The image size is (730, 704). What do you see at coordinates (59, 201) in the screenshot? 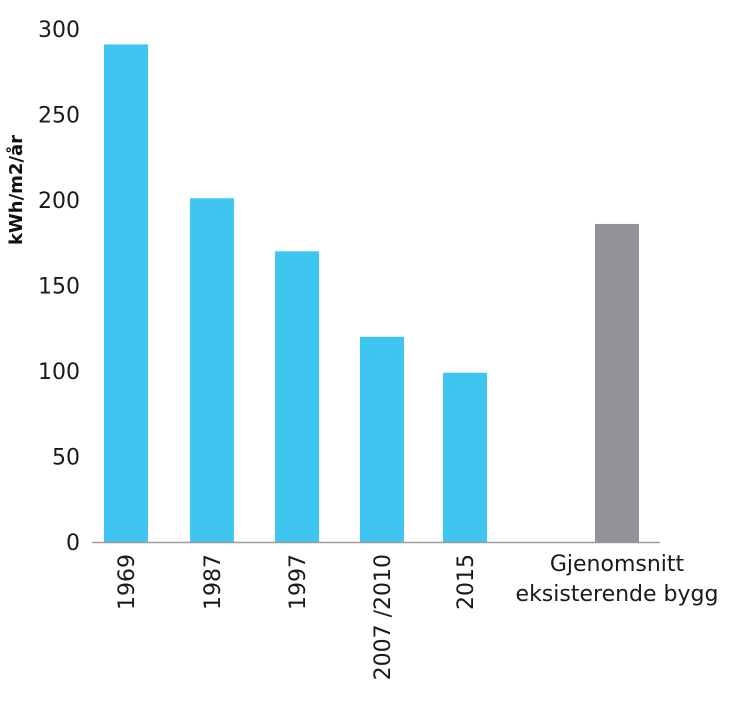
I see `y-tick-label: 200` at bounding box center [59, 201].